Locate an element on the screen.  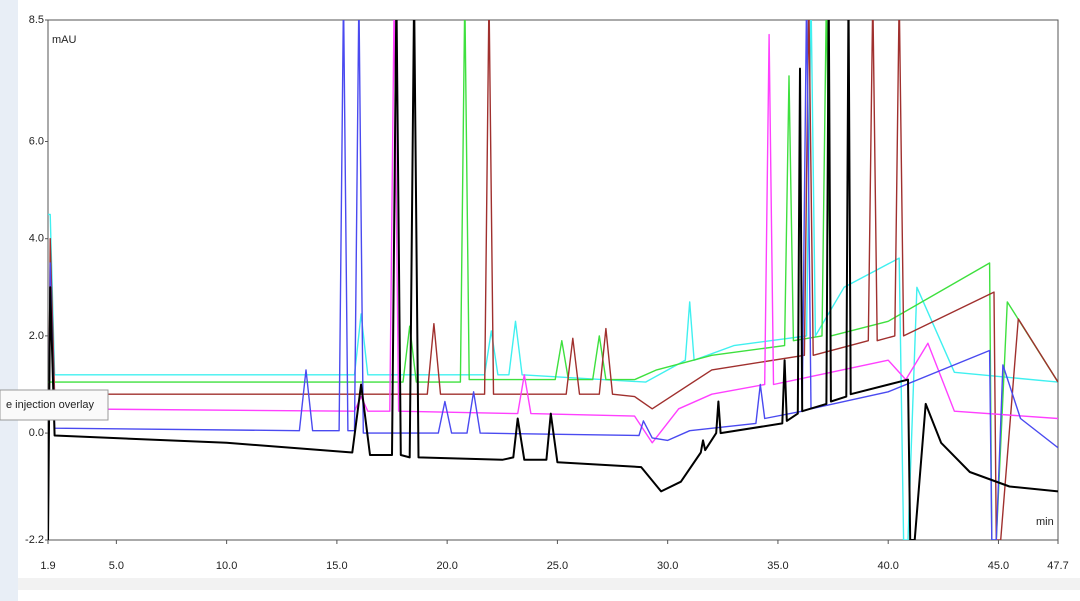
tooltip-box is located at coordinates (54, 405).